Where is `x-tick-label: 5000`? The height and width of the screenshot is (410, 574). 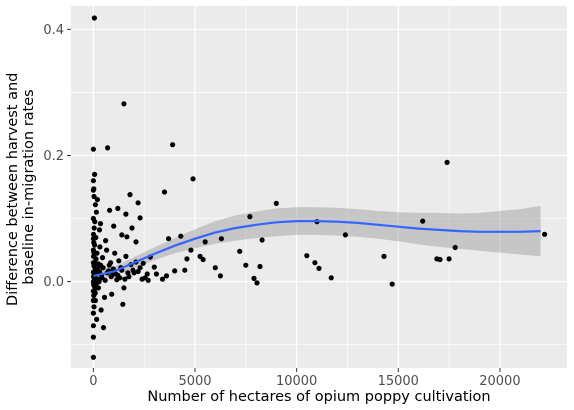 x-tick-label: 5000 is located at coordinates (194, 381).